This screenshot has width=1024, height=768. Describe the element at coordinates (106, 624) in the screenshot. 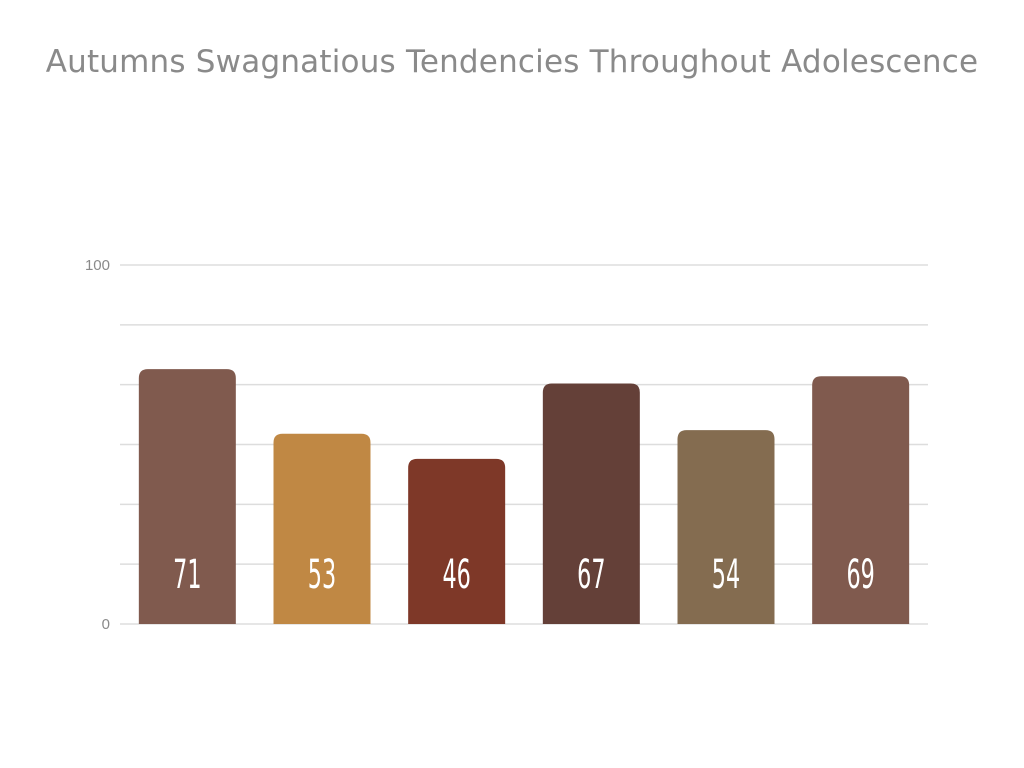

I see `y-tick-label: 0` at that location.